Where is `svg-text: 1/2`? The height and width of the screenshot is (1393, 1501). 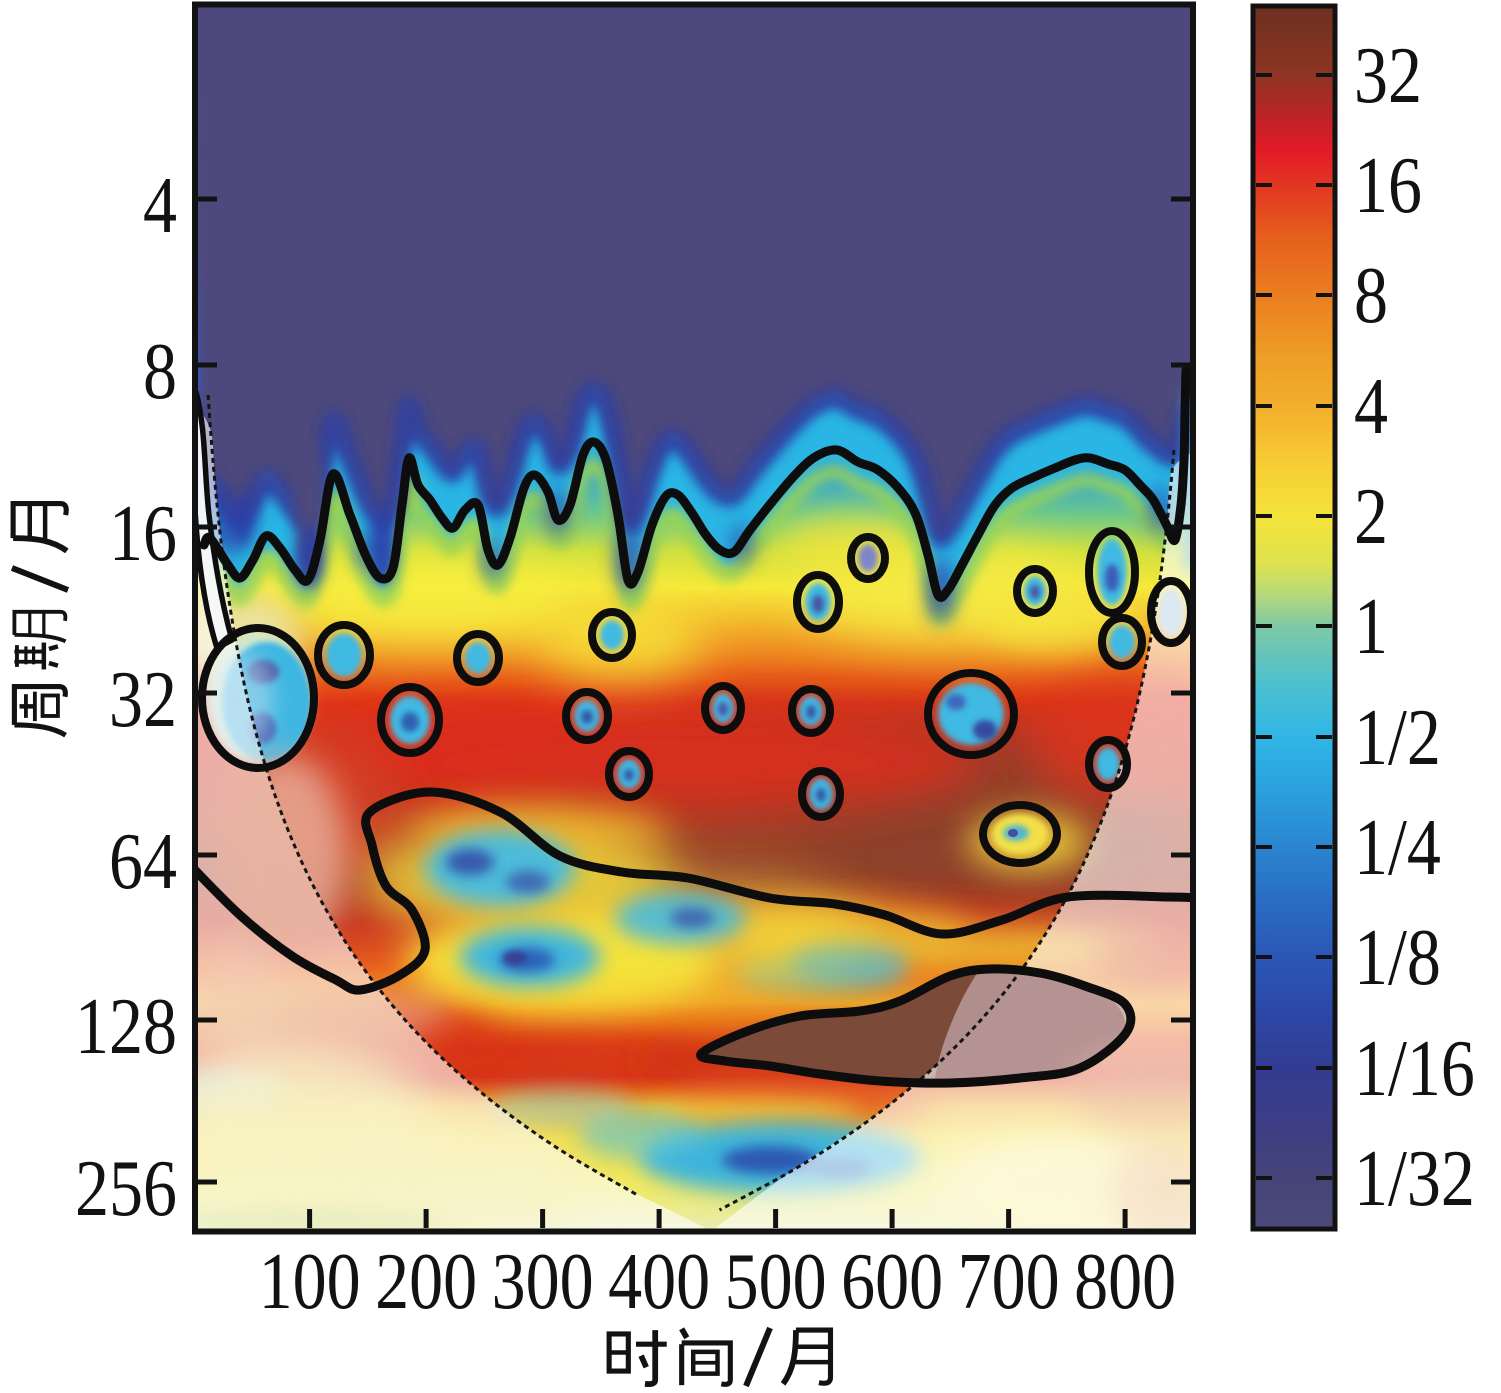 svg-text: 1/2 is located at coordinates (1397, 738).